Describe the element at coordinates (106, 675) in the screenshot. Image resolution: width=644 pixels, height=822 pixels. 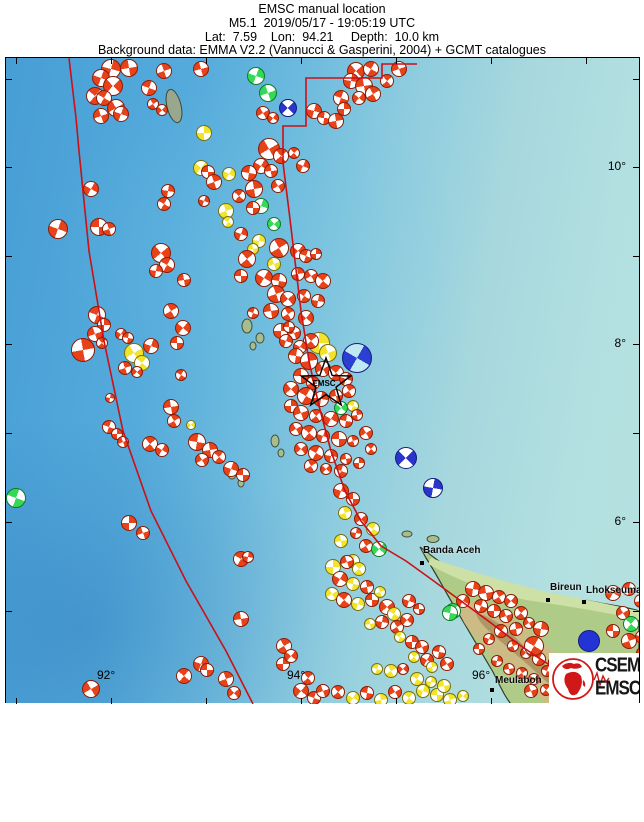
I see `longitude-label: 92°` at that location.